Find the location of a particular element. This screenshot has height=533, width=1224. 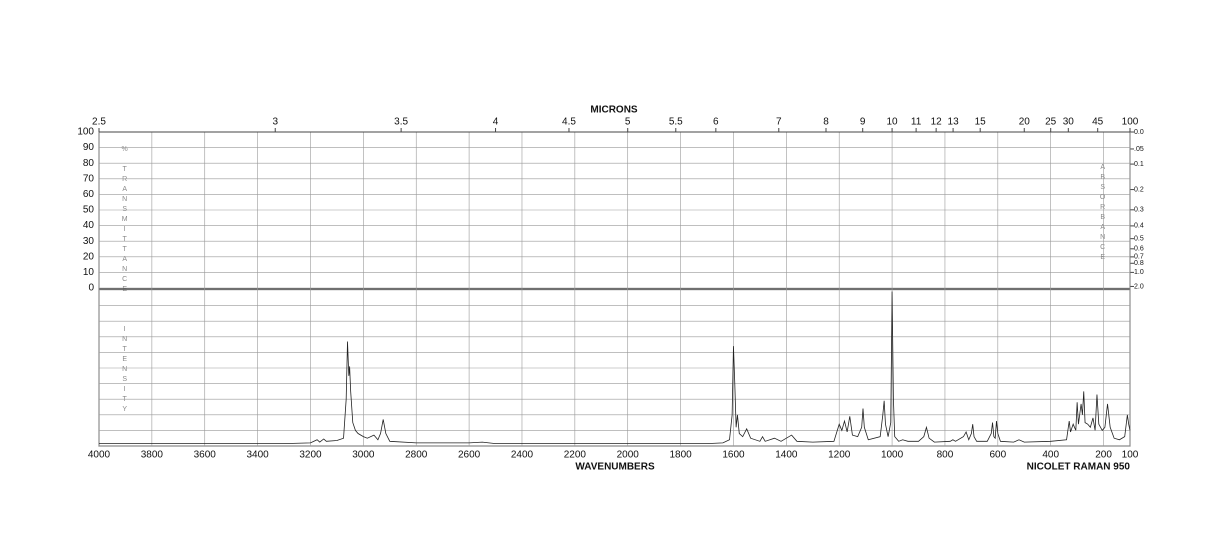

x-tick-label: 1800 is located at coordinates (680, 455).